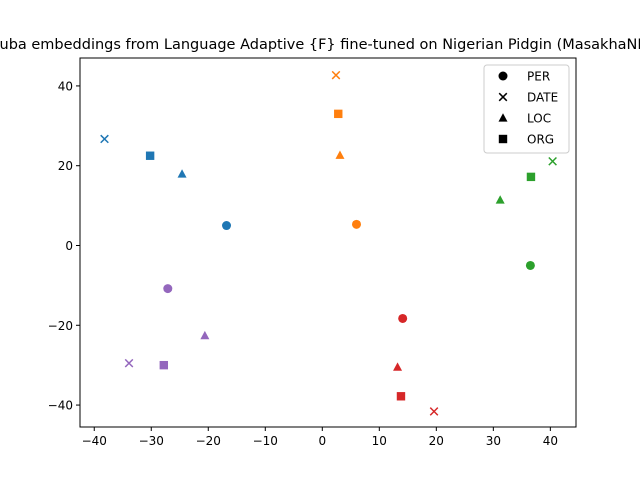 This screenshot has width=640, height=480. I want to click on x-tick-label: 10, so click(379, 441).